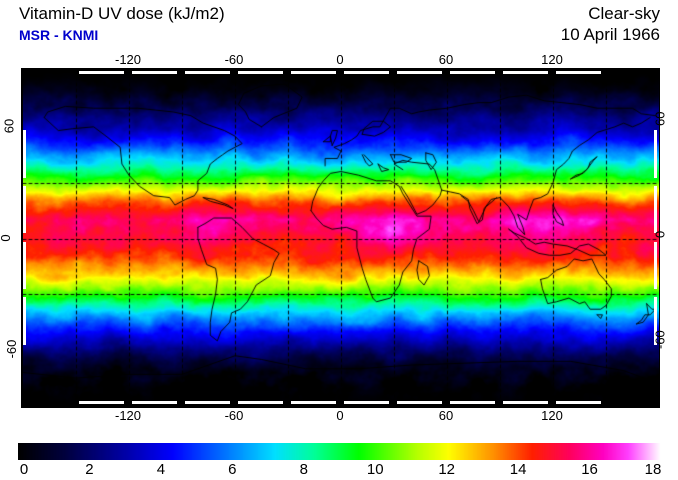 This screenshot has width=678, height=480. What do you see at coordinates (89, 469) in the screenshot?
I see `colorbar-tick-label: 2` at bounding box center [89, 469].